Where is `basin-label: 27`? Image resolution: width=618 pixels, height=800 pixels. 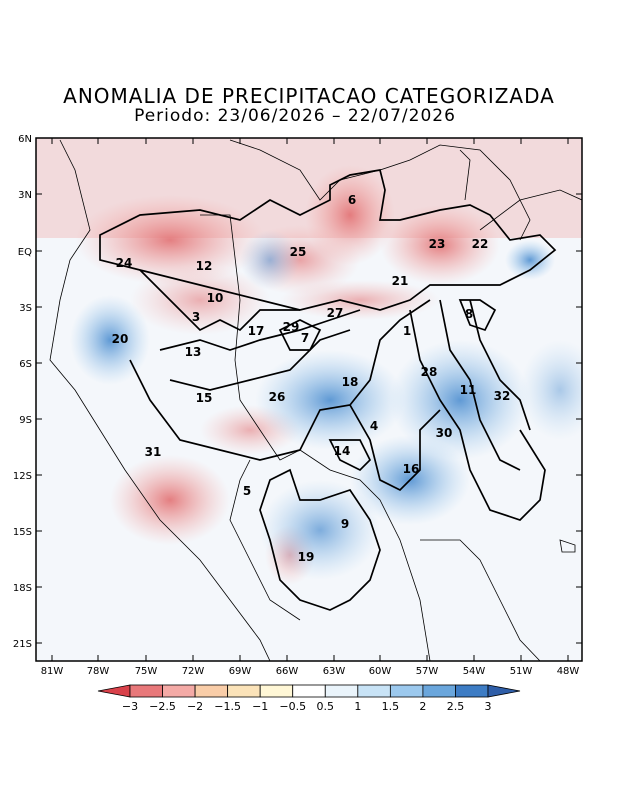 basin-label: 27 is located at coordinates (335, 313).